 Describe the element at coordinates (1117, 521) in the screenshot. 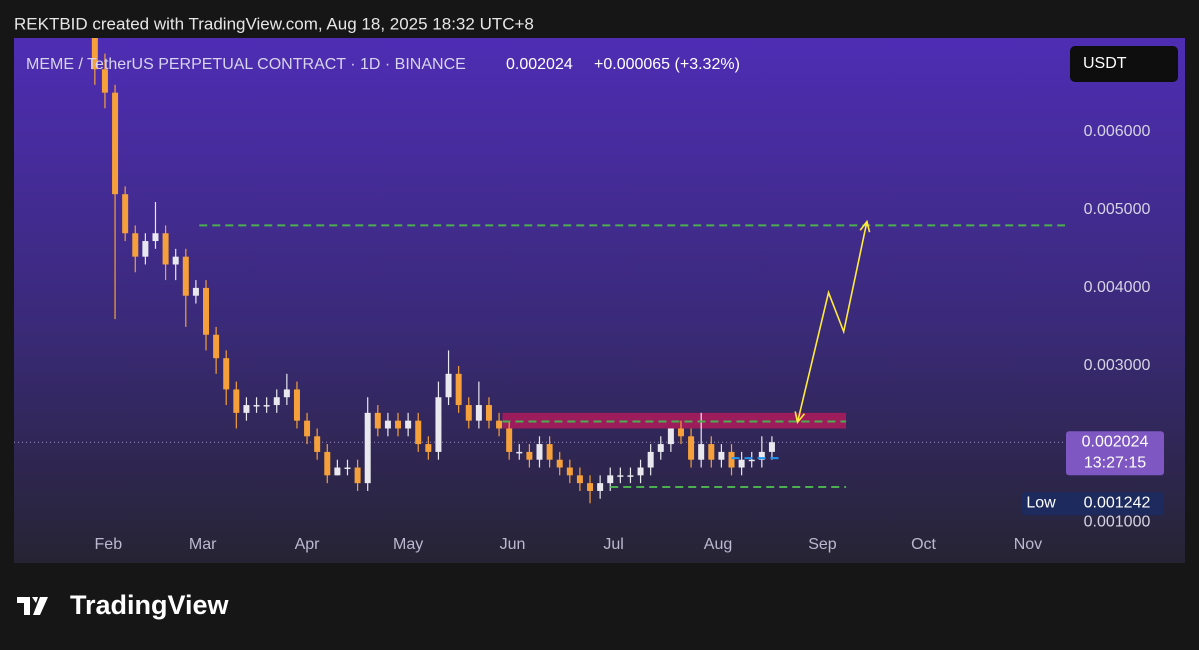

I see `y-tick-label: 0.001000` at that location.